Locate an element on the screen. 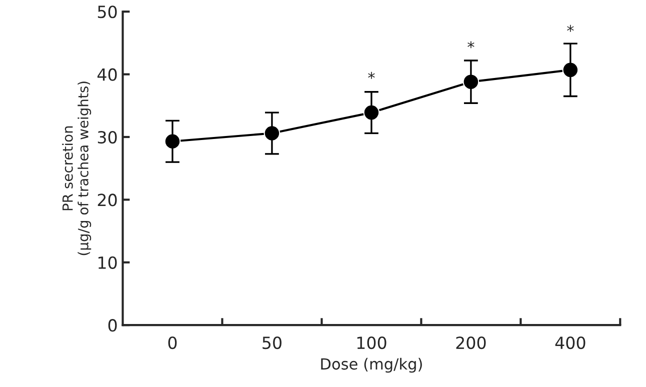 This screenshot has width=646, height=387. x-tick-label: 400 is located at coordinates (570, 343).